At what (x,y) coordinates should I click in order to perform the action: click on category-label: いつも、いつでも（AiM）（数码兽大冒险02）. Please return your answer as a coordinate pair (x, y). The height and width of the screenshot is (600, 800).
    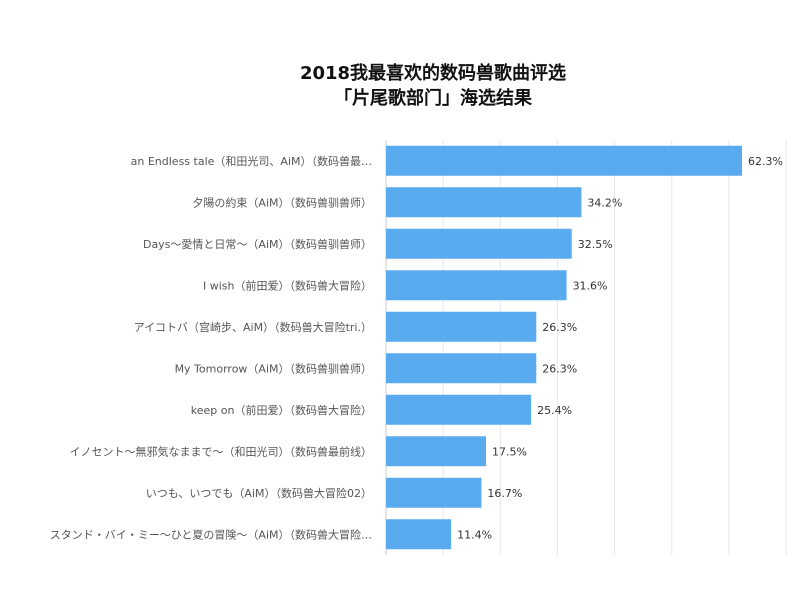
    Looking at the image, I should click on (259, 493).